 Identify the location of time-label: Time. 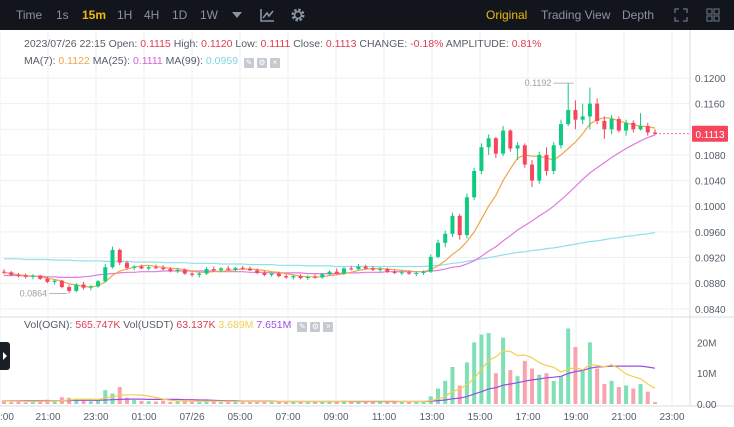
(29, 15).